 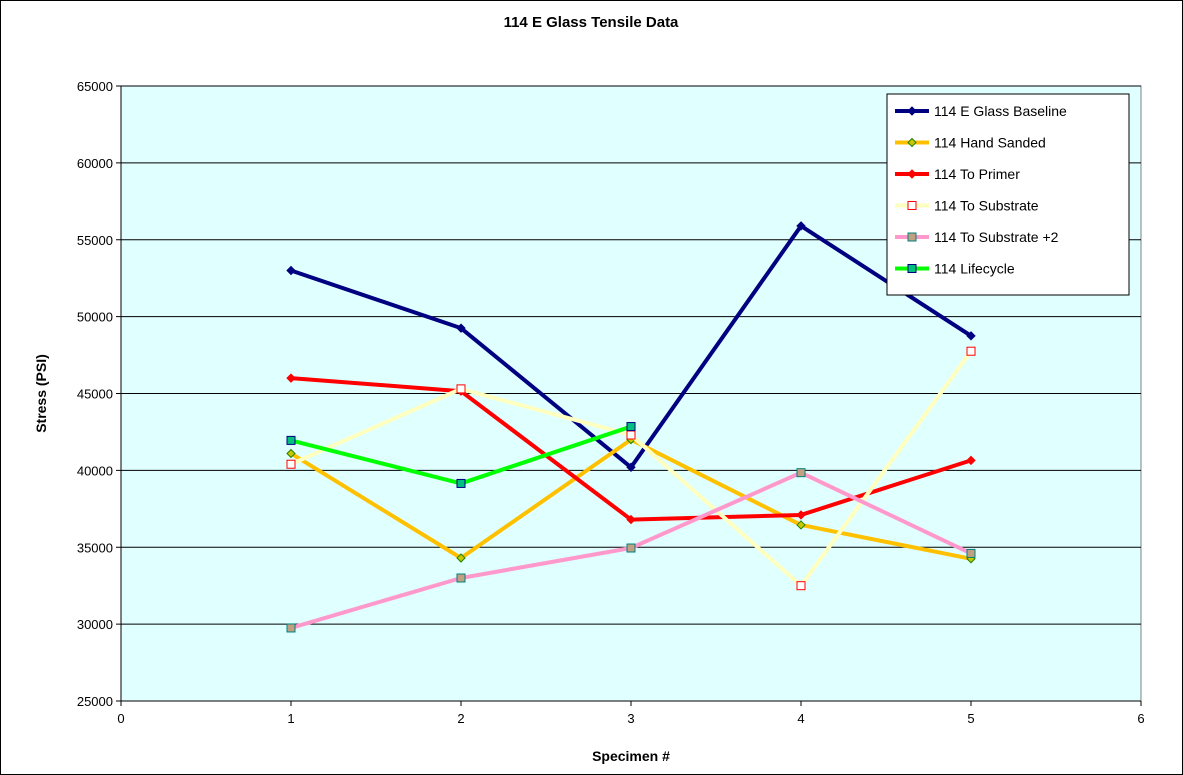 I want to click on legend-item: 114 To Substrate +2, so click(x=977, y=237).